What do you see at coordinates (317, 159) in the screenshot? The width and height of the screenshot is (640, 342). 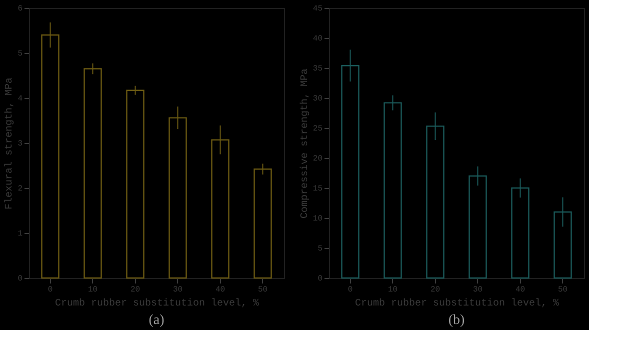 I see `y-tick-label: 20` at bounding box center [317, 159].